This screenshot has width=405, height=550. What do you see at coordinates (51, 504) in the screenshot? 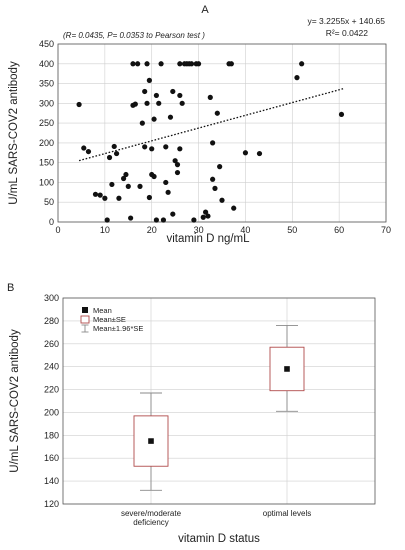
I see `y-tick-label: 120` at bounding box center [51, 504].